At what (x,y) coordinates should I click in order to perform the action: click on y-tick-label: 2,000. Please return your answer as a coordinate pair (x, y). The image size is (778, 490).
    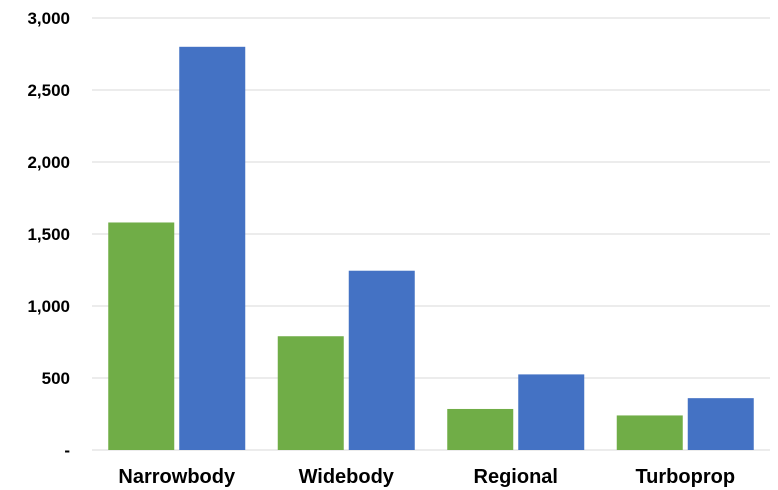
    Looking at the image, I should click on (48, 162).